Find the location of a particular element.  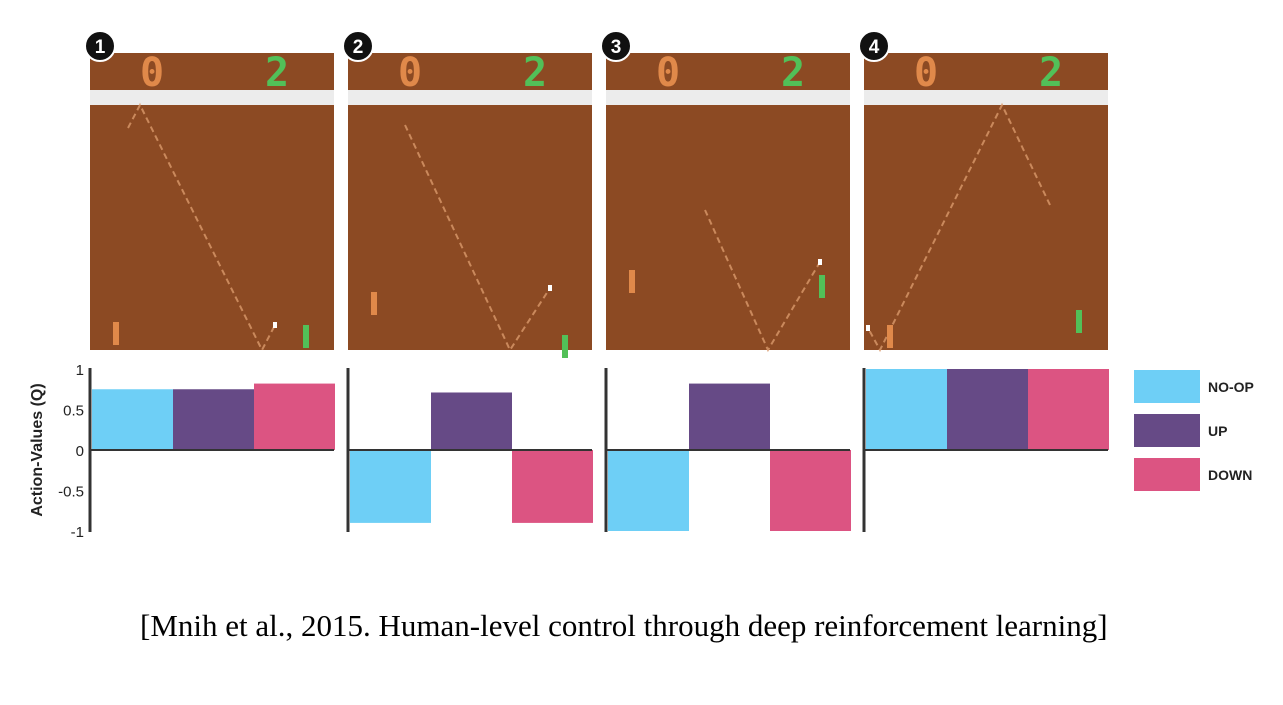

y-tick-label: 0.5 is located at coordinates (73, 411).